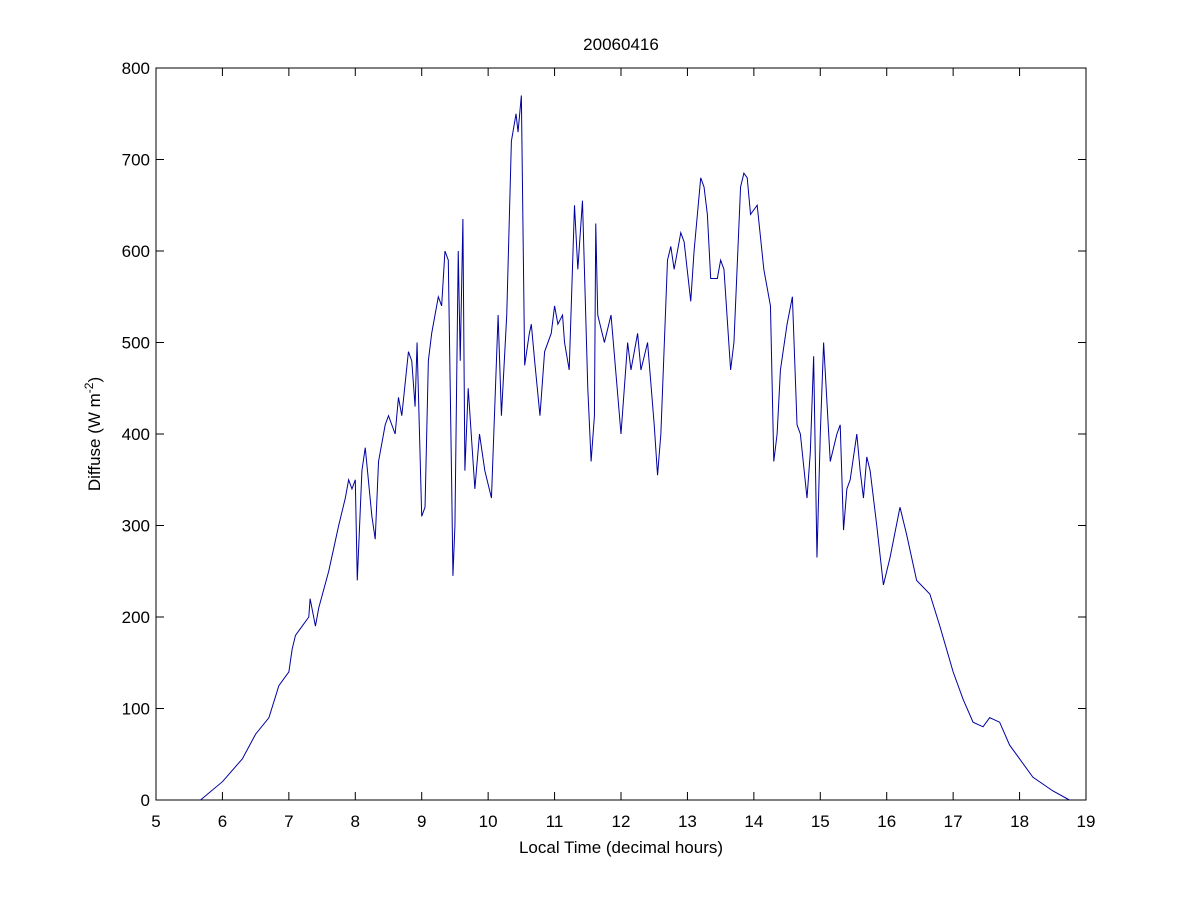 The image size is (1200, 905). Describe the element at coordinates (288, 821) in the screenshot. I see `x-tick-label: 7` at that location.